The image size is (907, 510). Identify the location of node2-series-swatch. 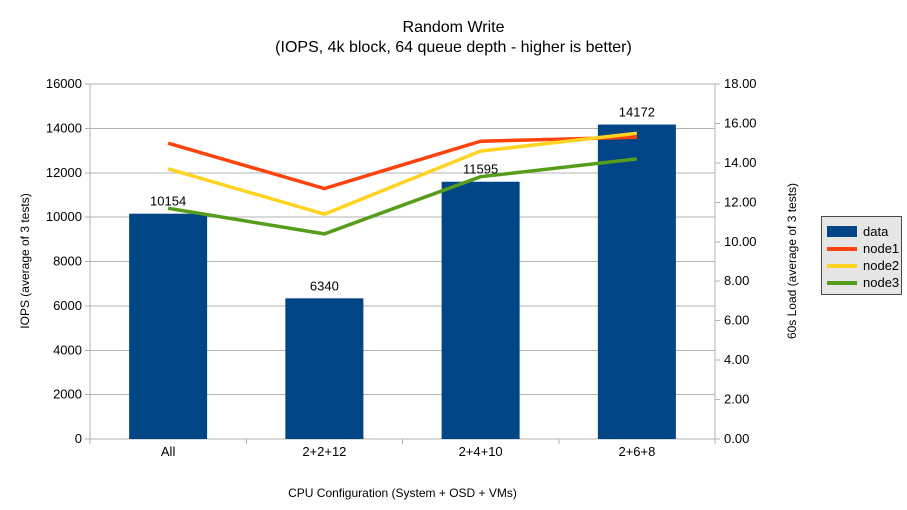
(842, 265).